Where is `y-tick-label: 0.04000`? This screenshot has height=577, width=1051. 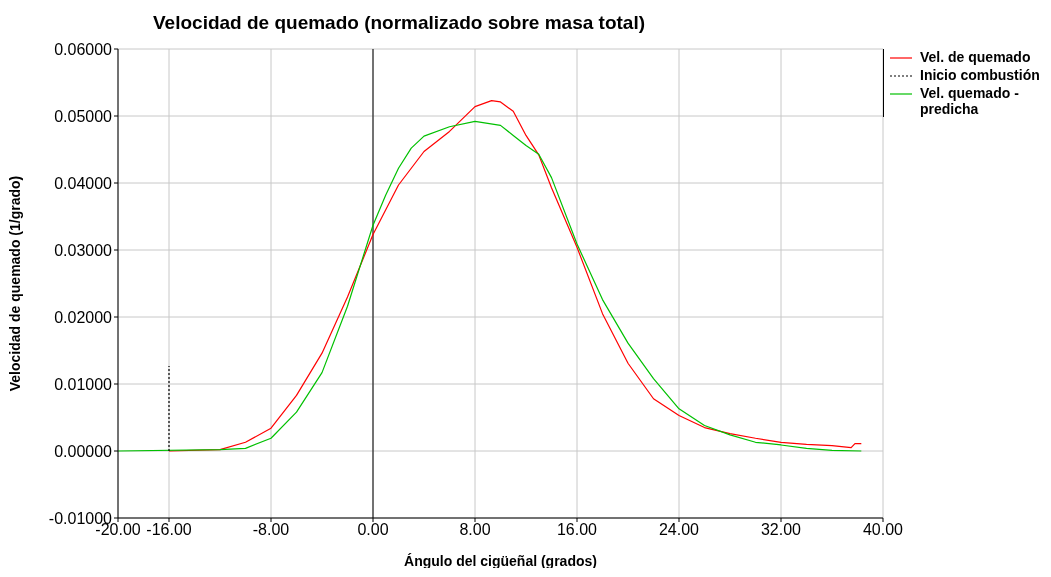 y-tick-label: 0.04000 is located at coordinates (83, 183).